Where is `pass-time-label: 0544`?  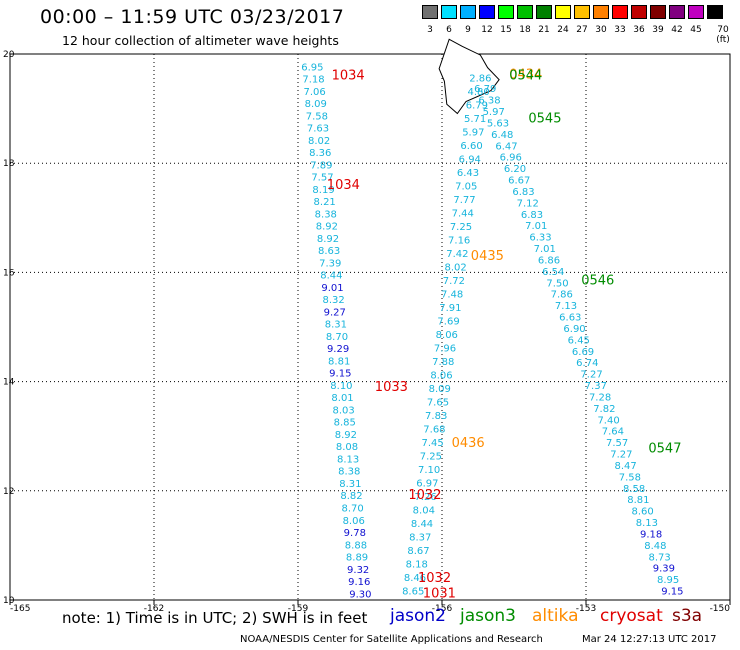 pass-time-label: 0544 is located at coordinates (525, 76).